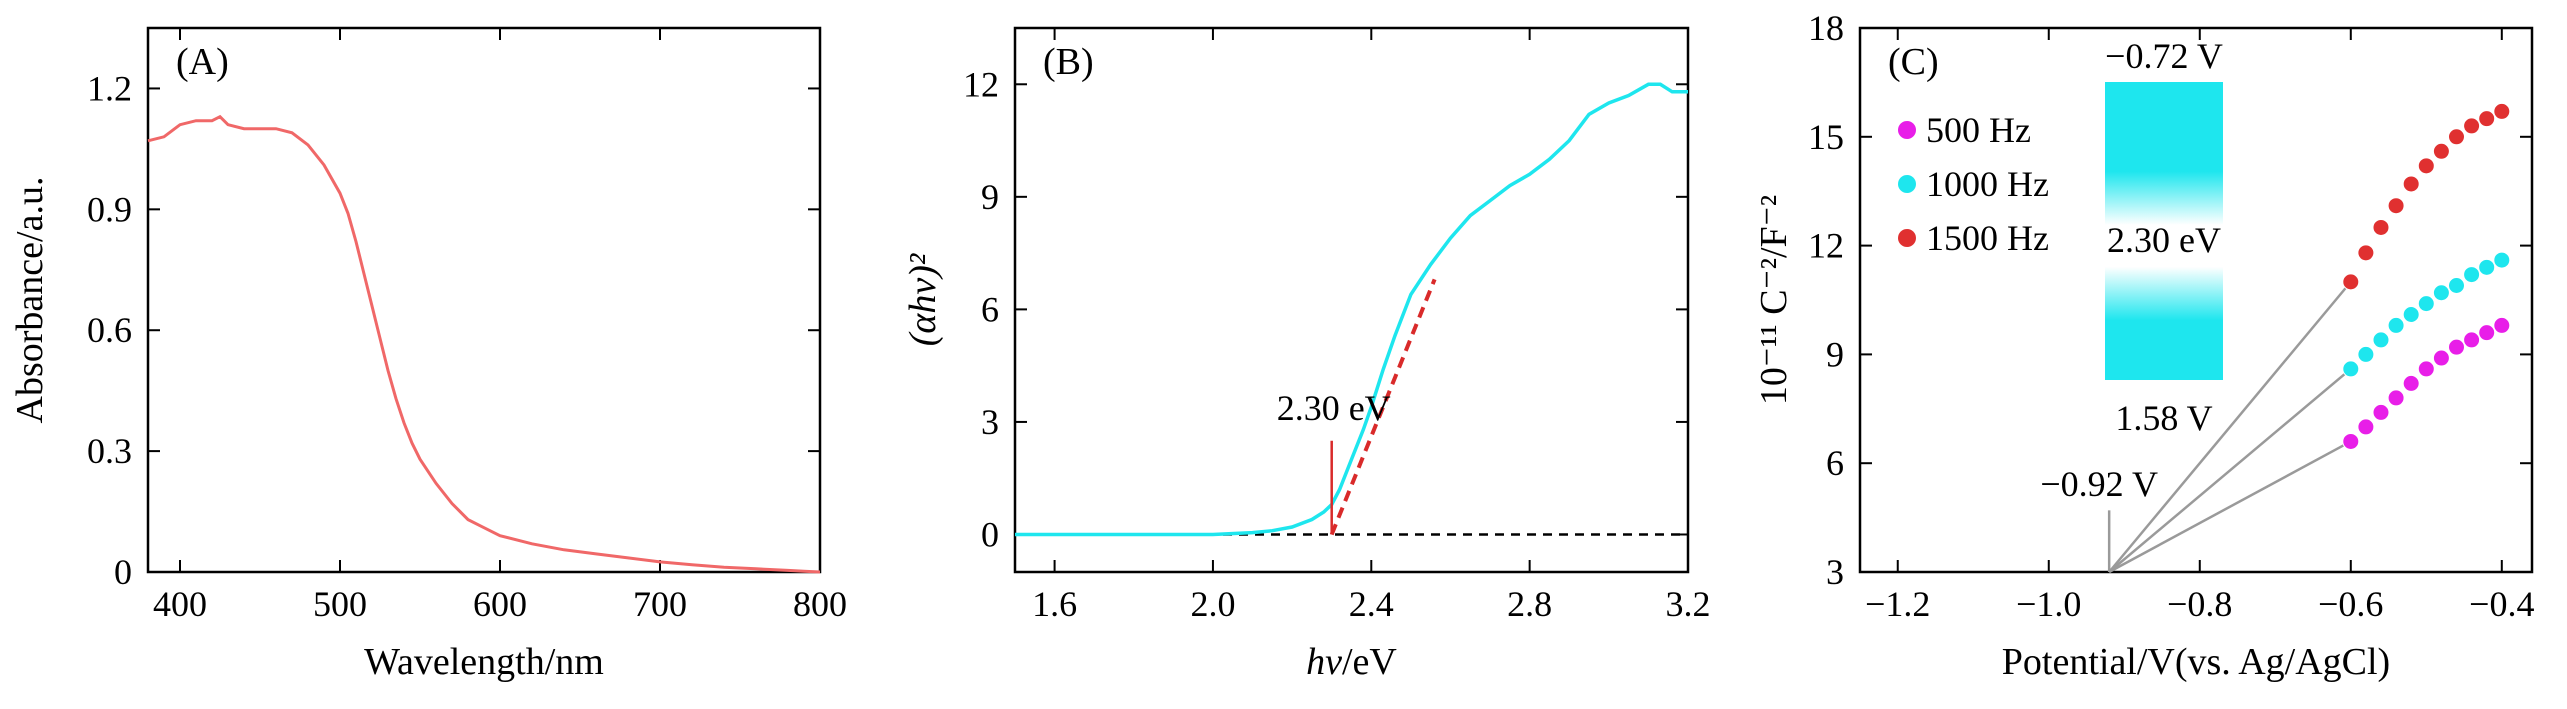  I want to click on x-tick-label: 700, so click(660, 604).